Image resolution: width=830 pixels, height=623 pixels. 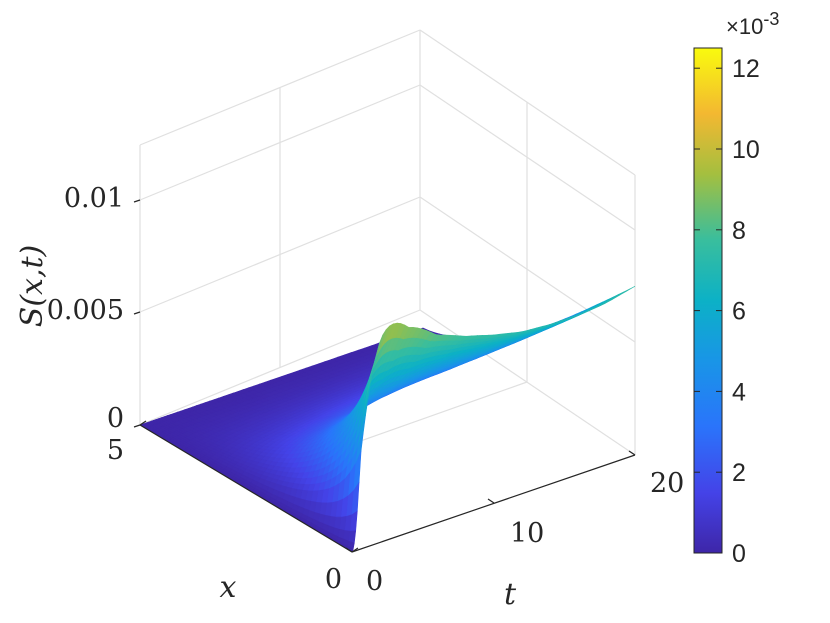 What do you see at coordinates (280, 87) in the screenshot?
I see `top-edge-left` at bounding box center [280, 87].